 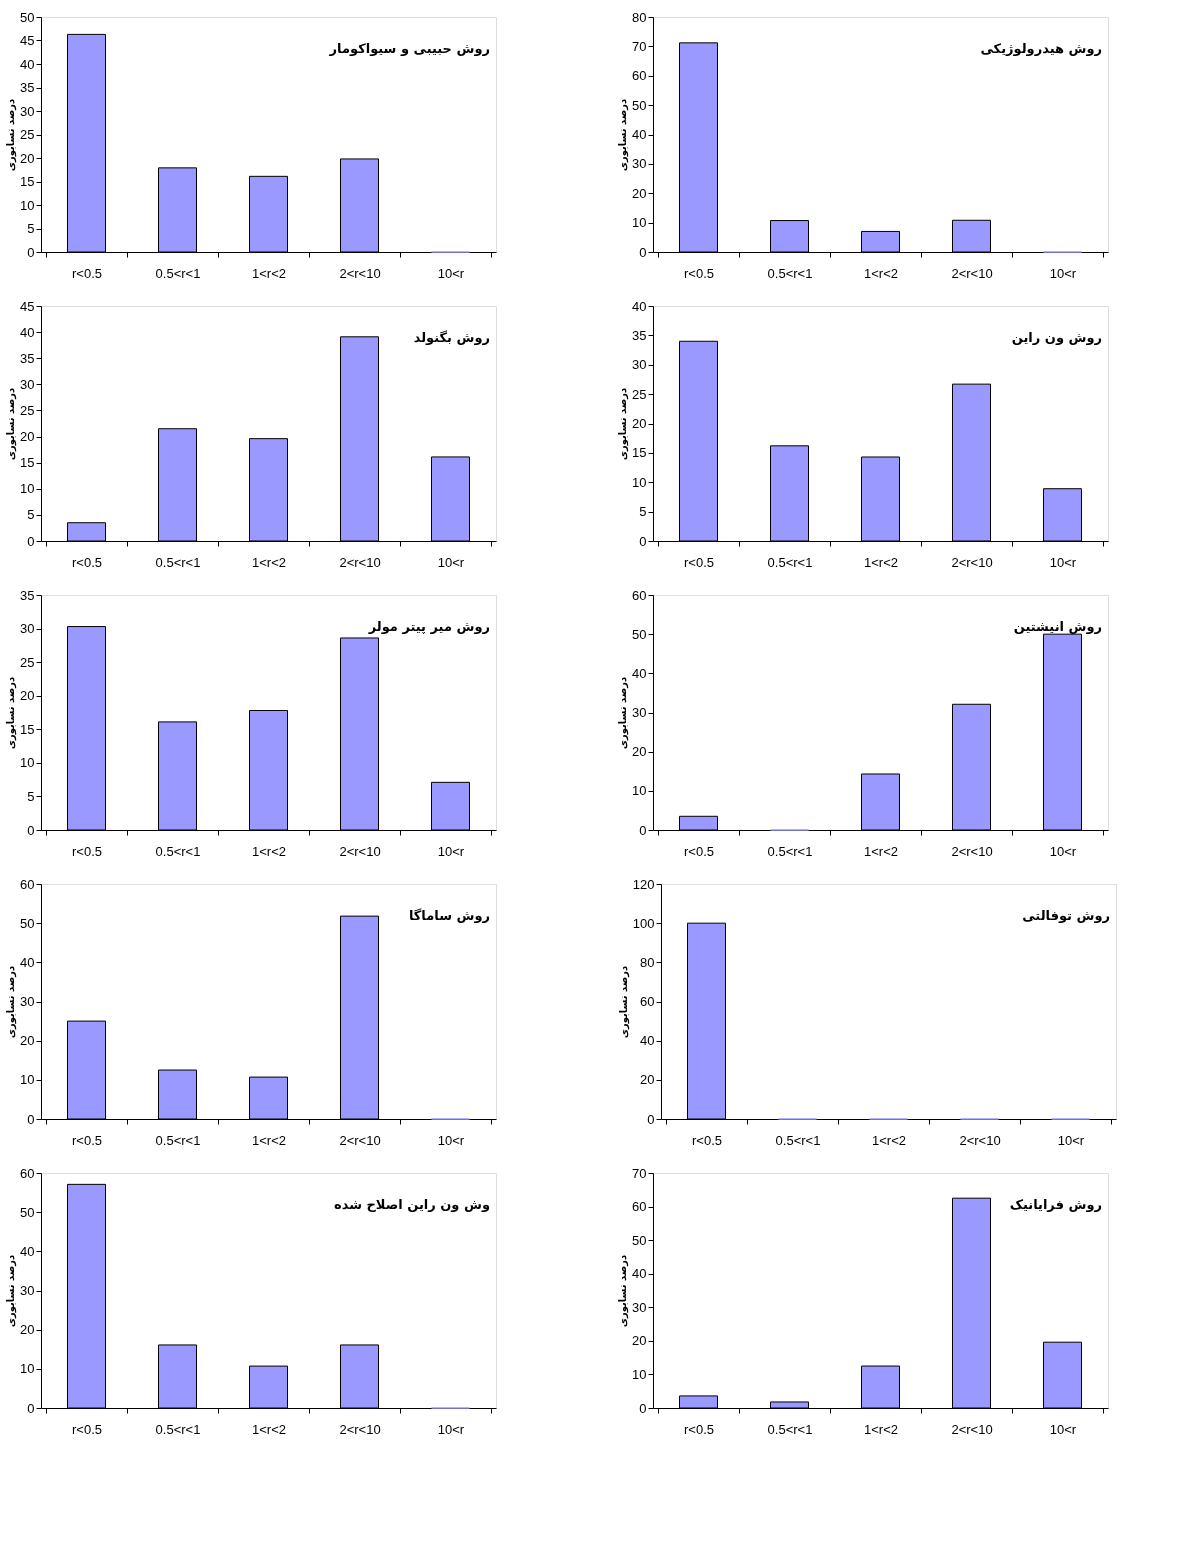 What do you see at coordinates (1055, 1204) in the screenshot?
I see `text: روش فرایانیک` at bounding box center [1055, 1204].